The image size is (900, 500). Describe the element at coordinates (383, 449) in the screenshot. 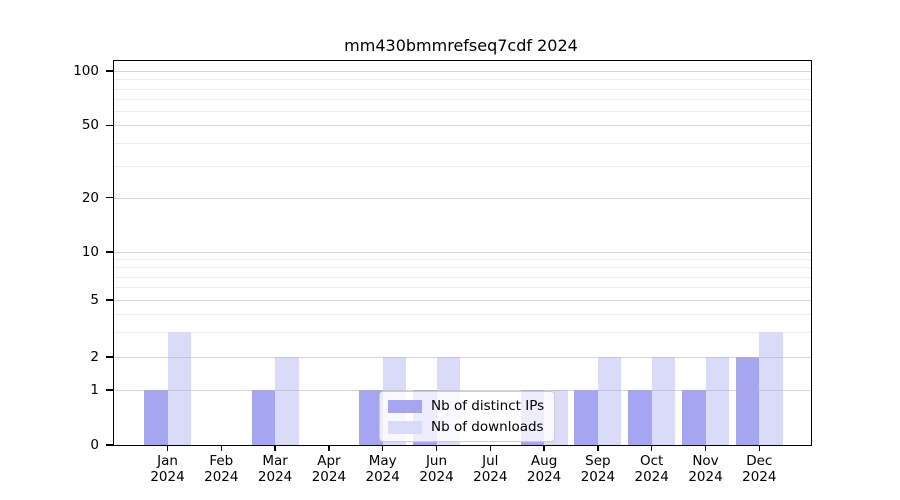

I see `x-axis-tick-may` at that location.